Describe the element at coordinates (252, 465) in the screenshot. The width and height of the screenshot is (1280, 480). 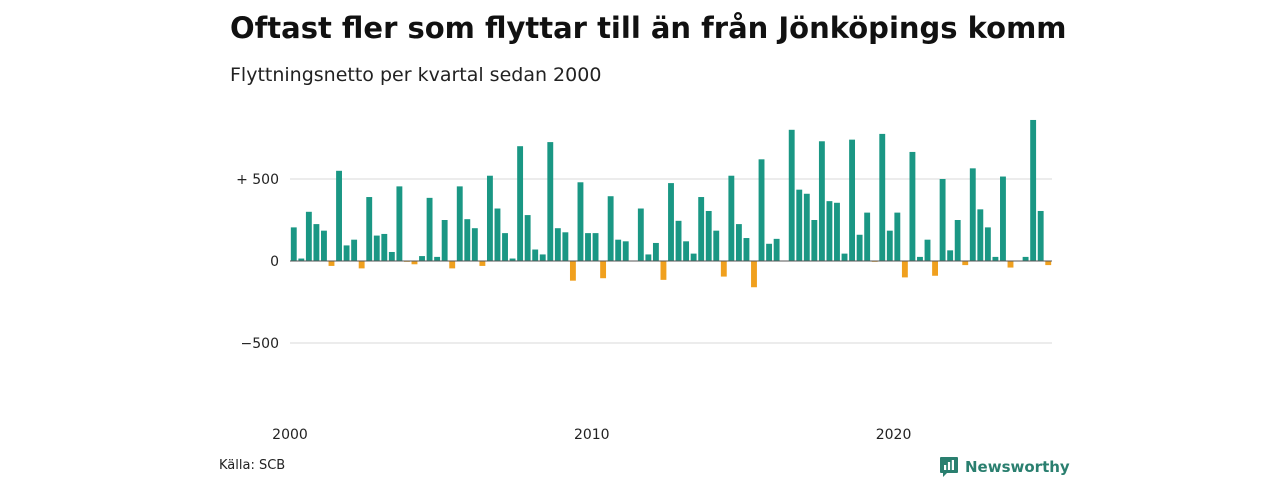
I see `source-note: Källa: SCB` at that location.